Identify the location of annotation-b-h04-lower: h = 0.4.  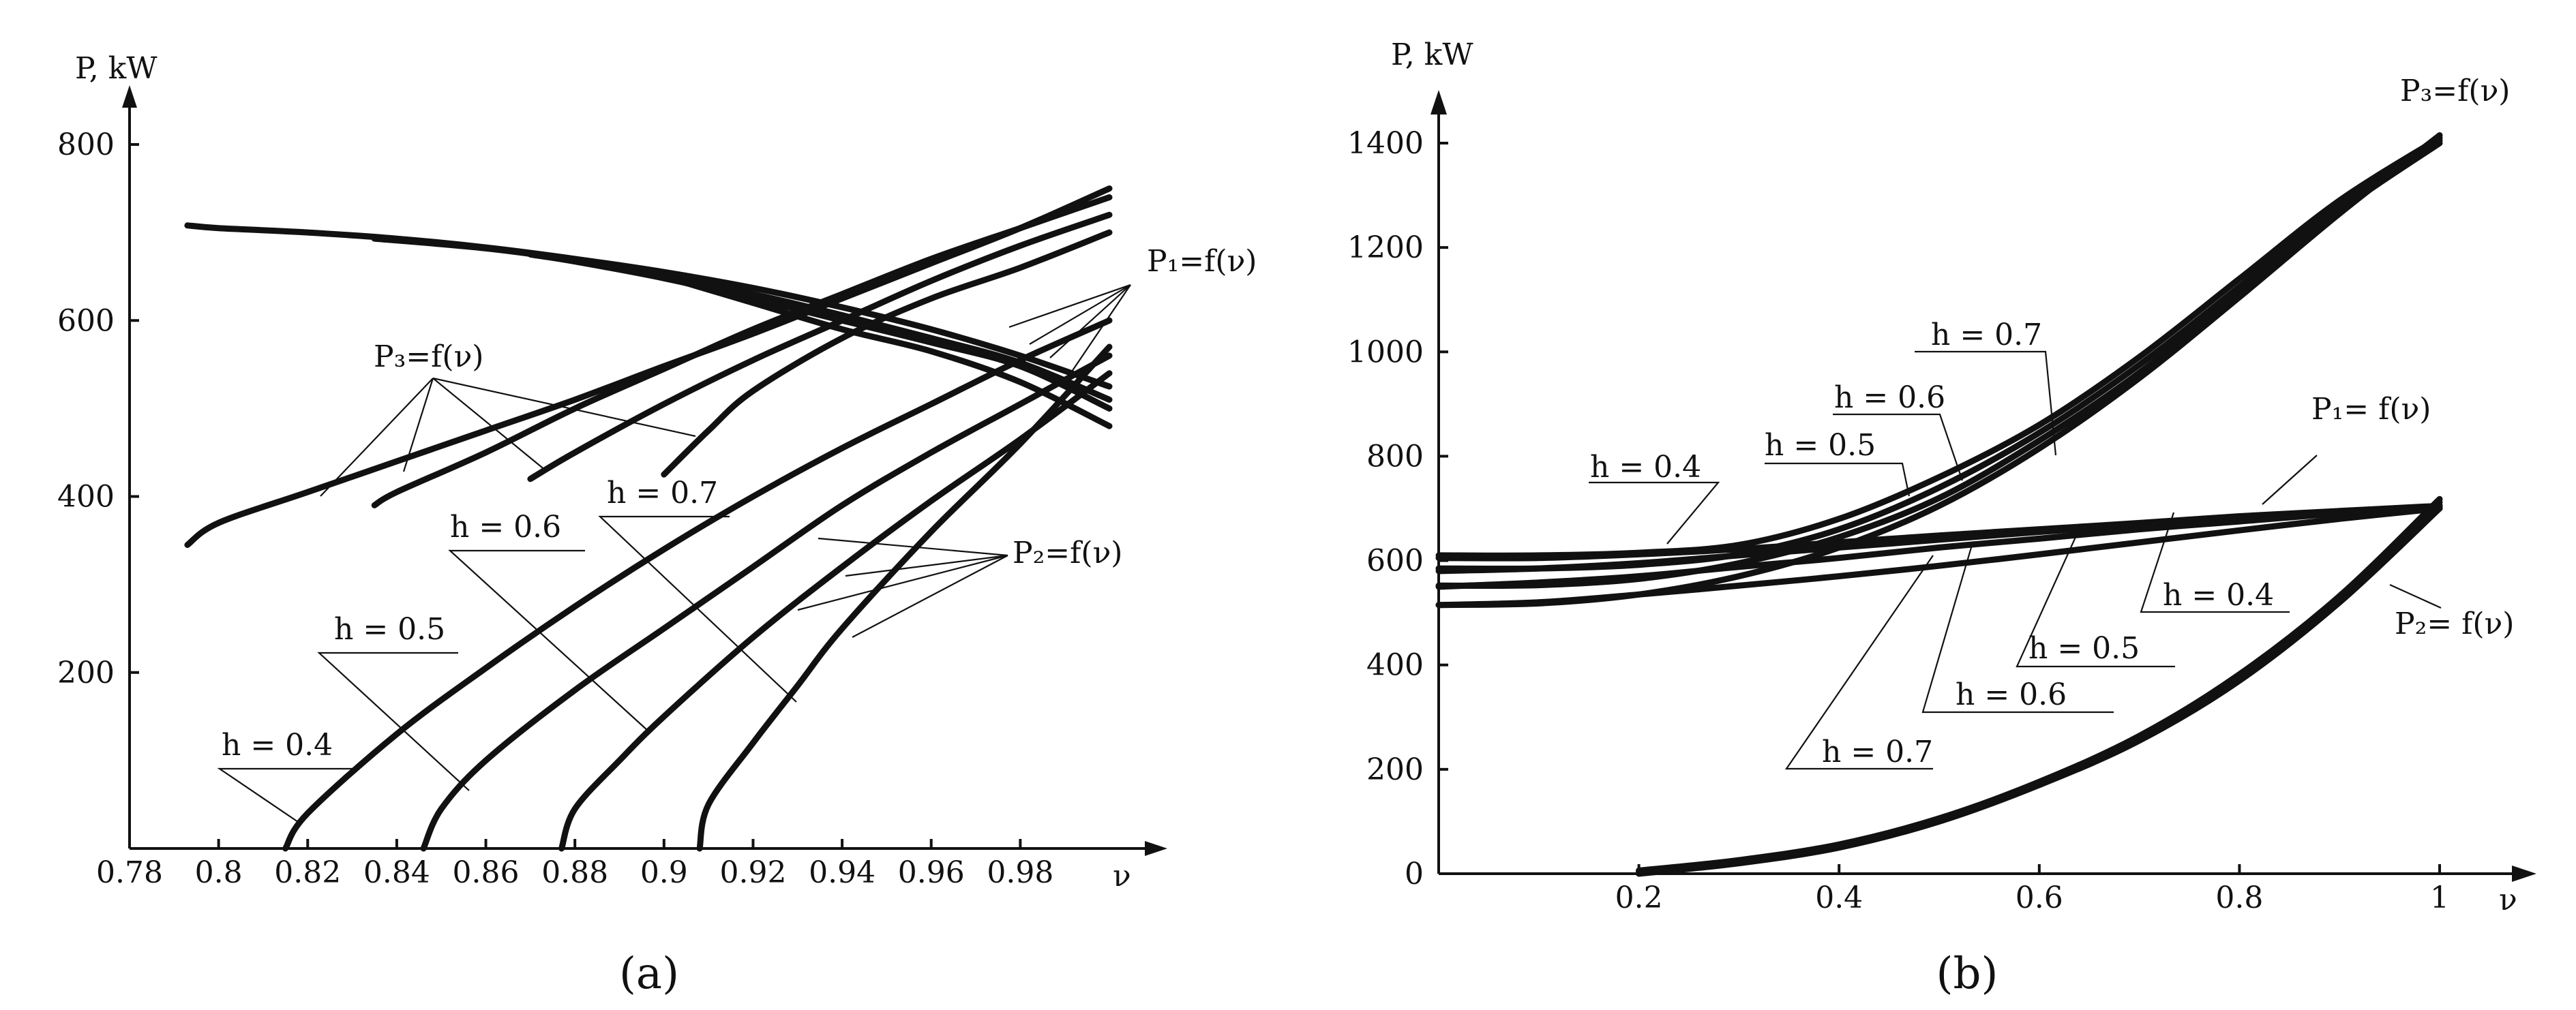
(2218, 595).